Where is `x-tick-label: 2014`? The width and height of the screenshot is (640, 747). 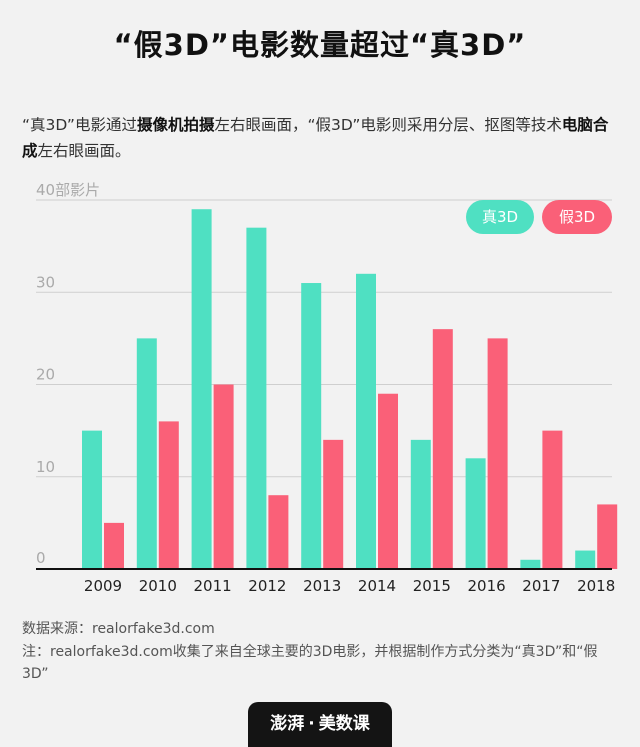 x-tick-label: 2014 is located at coordinates (377, 586).